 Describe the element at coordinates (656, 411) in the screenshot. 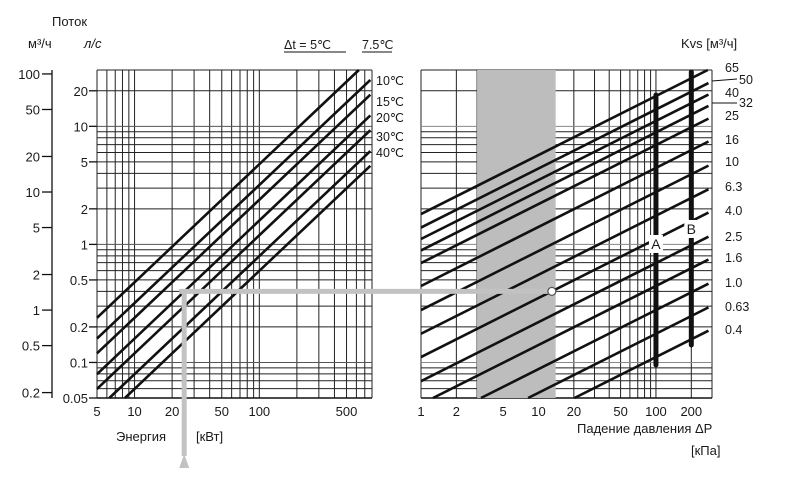

I see `right-x-tick-label: 100` at that location.